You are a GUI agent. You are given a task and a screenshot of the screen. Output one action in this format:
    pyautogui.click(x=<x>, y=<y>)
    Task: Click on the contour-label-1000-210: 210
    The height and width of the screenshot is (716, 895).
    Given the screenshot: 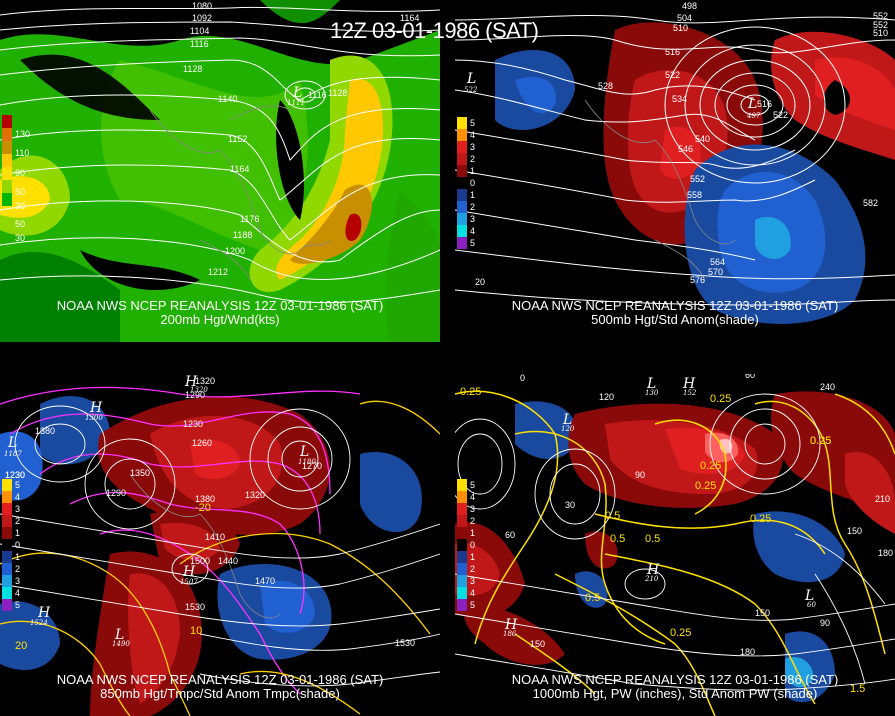 What is the action you would take?
    pyautogui.click(x=882, y=499)
    